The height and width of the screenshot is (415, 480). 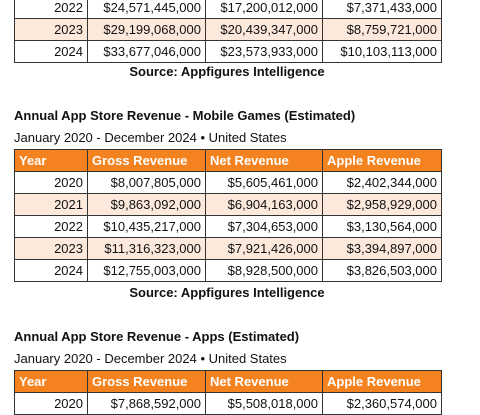 I want to click on table-cell: $10,435,217,000, so click(x=146, y=226).